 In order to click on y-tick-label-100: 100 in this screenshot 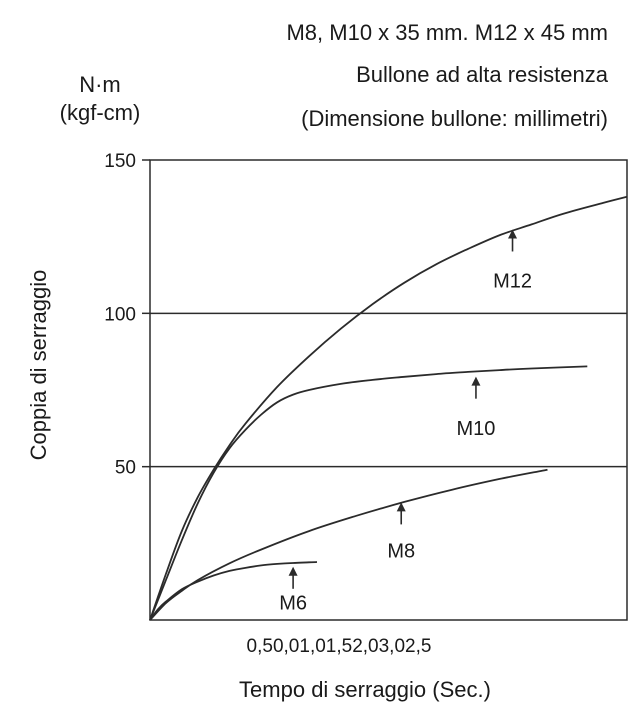, I will do `click(120, 314)`.